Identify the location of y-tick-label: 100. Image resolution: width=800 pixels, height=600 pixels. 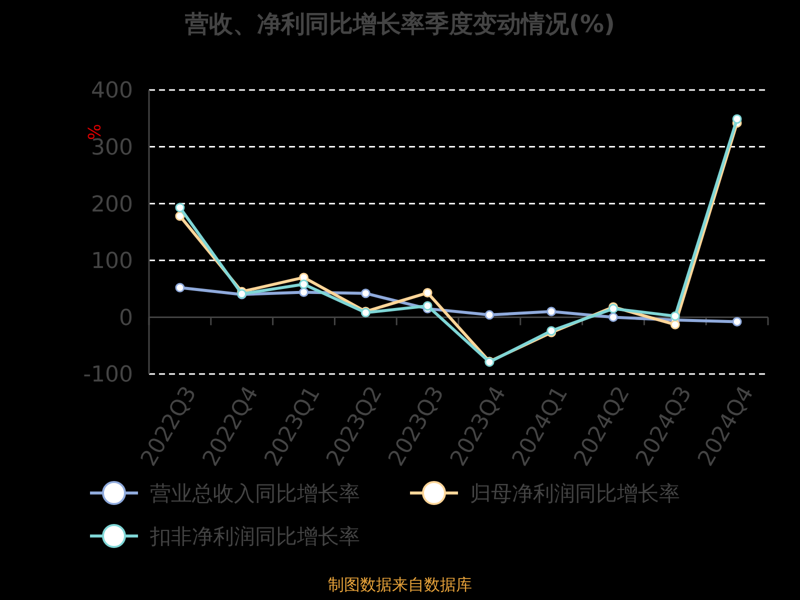
(112, 261).